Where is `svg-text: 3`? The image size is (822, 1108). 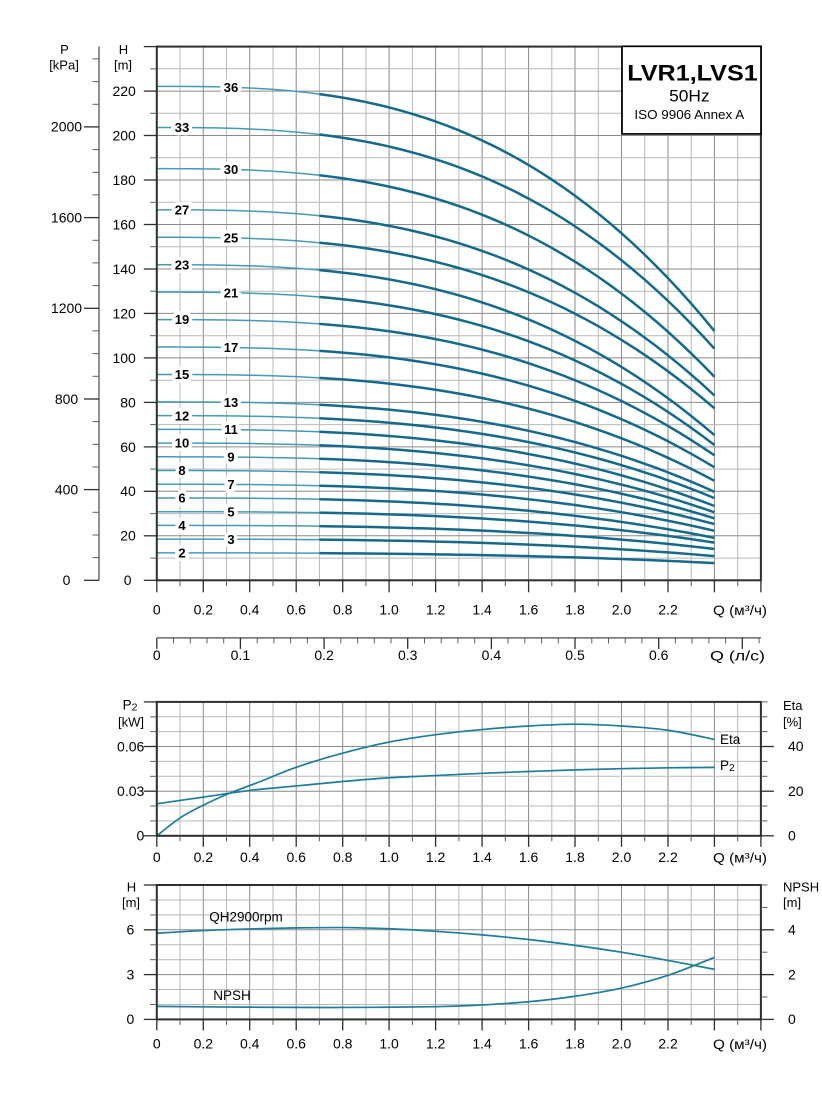
svg-text: 3 is located at coordinates (230, 539).